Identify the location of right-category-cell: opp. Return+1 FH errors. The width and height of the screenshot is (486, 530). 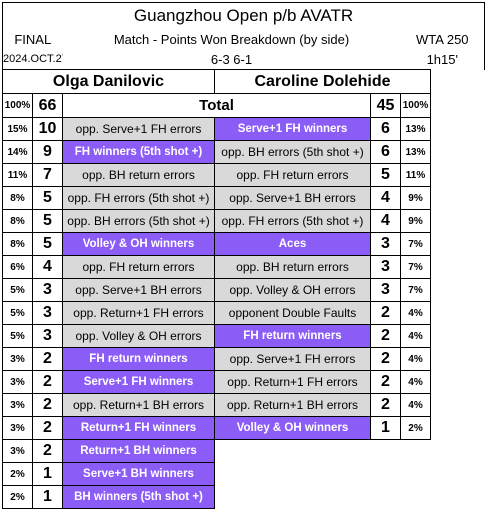
(292, 382).